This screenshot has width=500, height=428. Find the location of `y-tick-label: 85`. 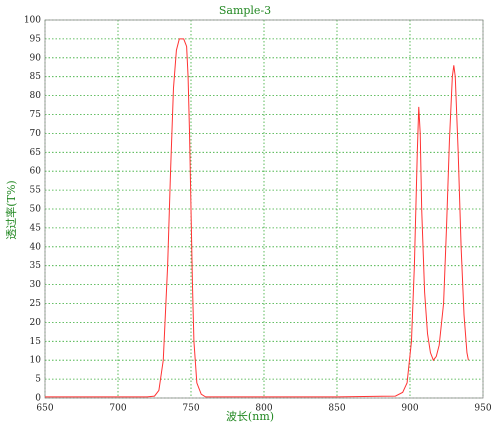

y-tick-label: 85 is located at coordinates (36, 77).